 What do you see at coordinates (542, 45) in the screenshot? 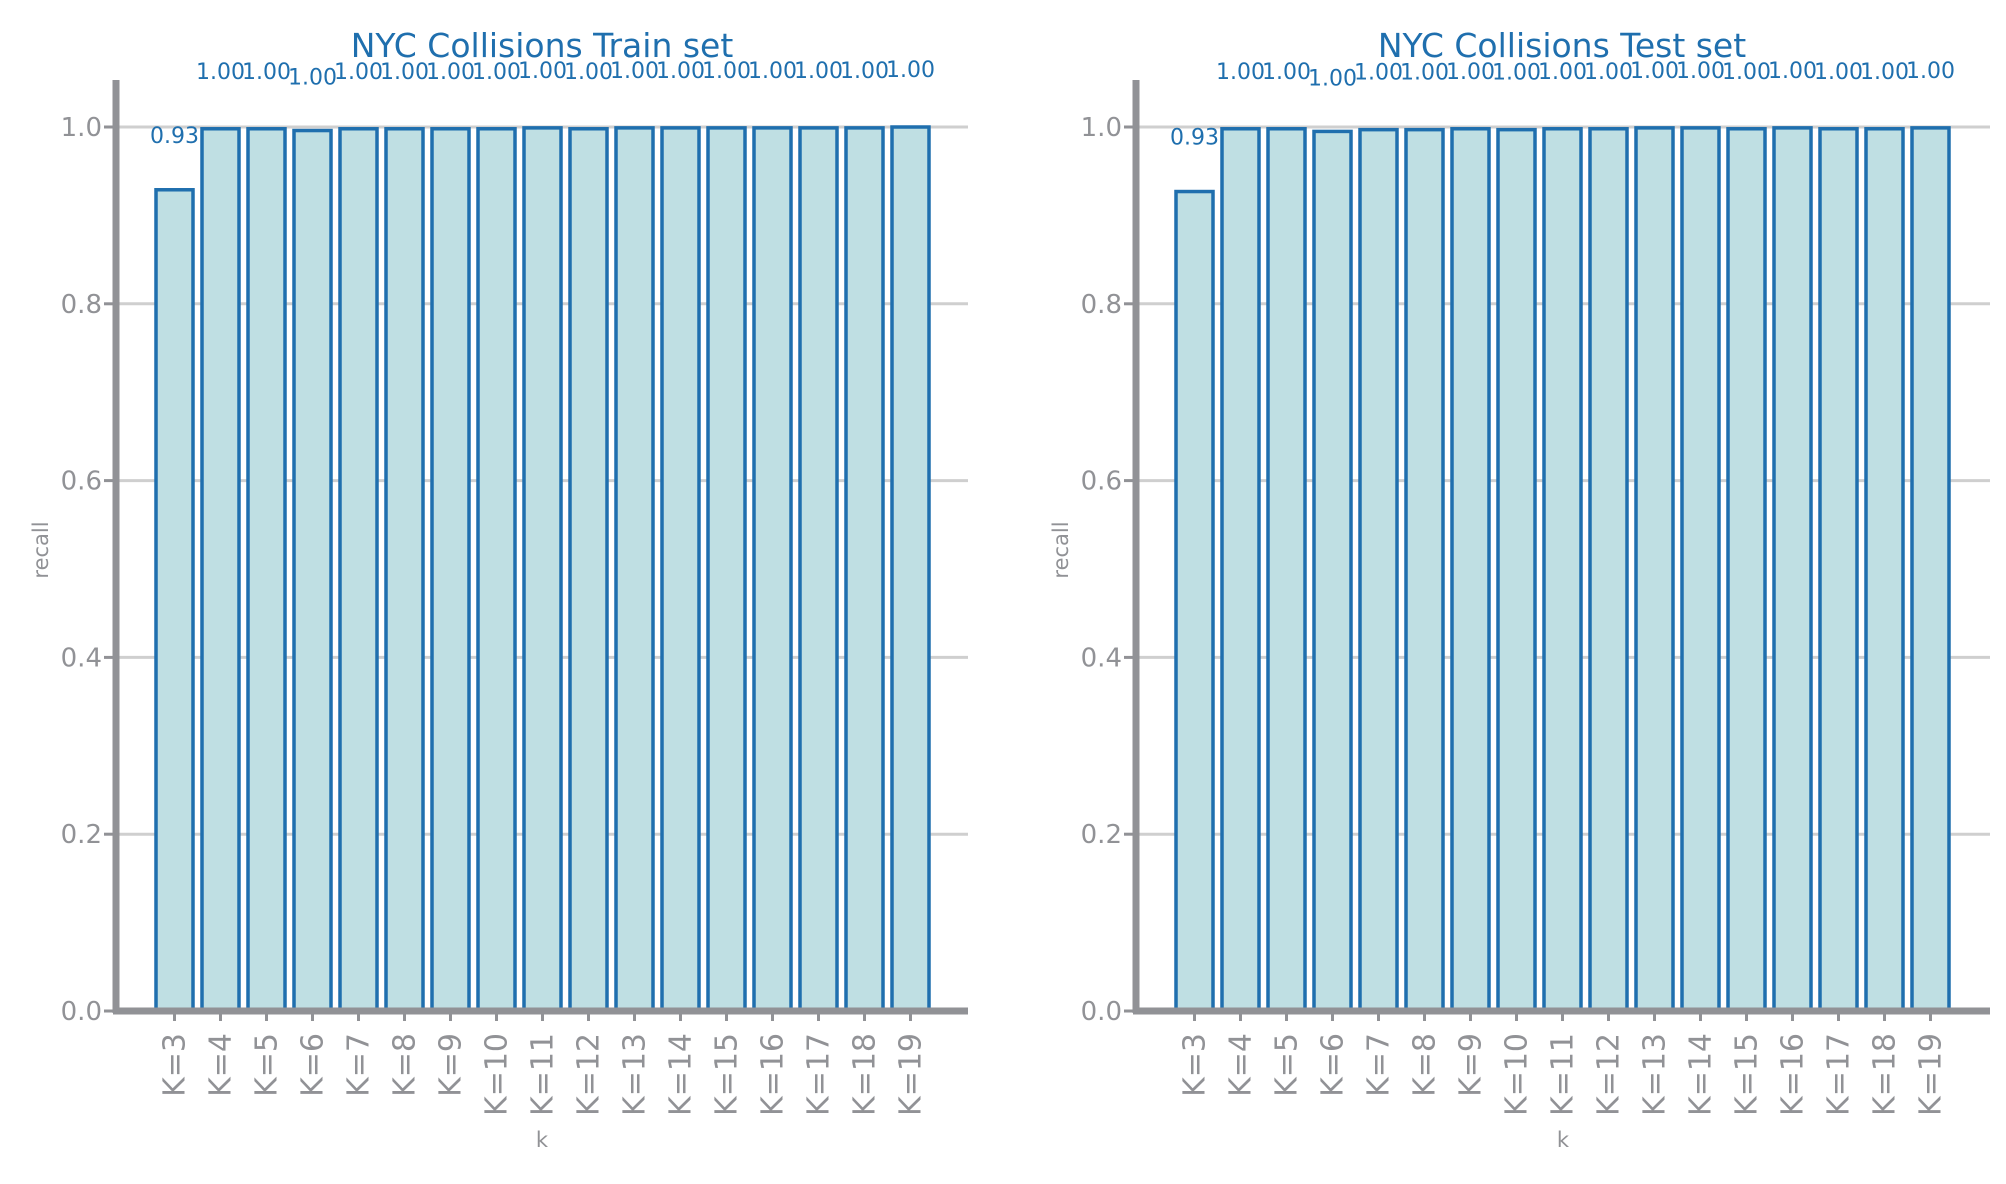
I see `chart-title: NYC Collisions Train set` at bounding box center [542, 45].